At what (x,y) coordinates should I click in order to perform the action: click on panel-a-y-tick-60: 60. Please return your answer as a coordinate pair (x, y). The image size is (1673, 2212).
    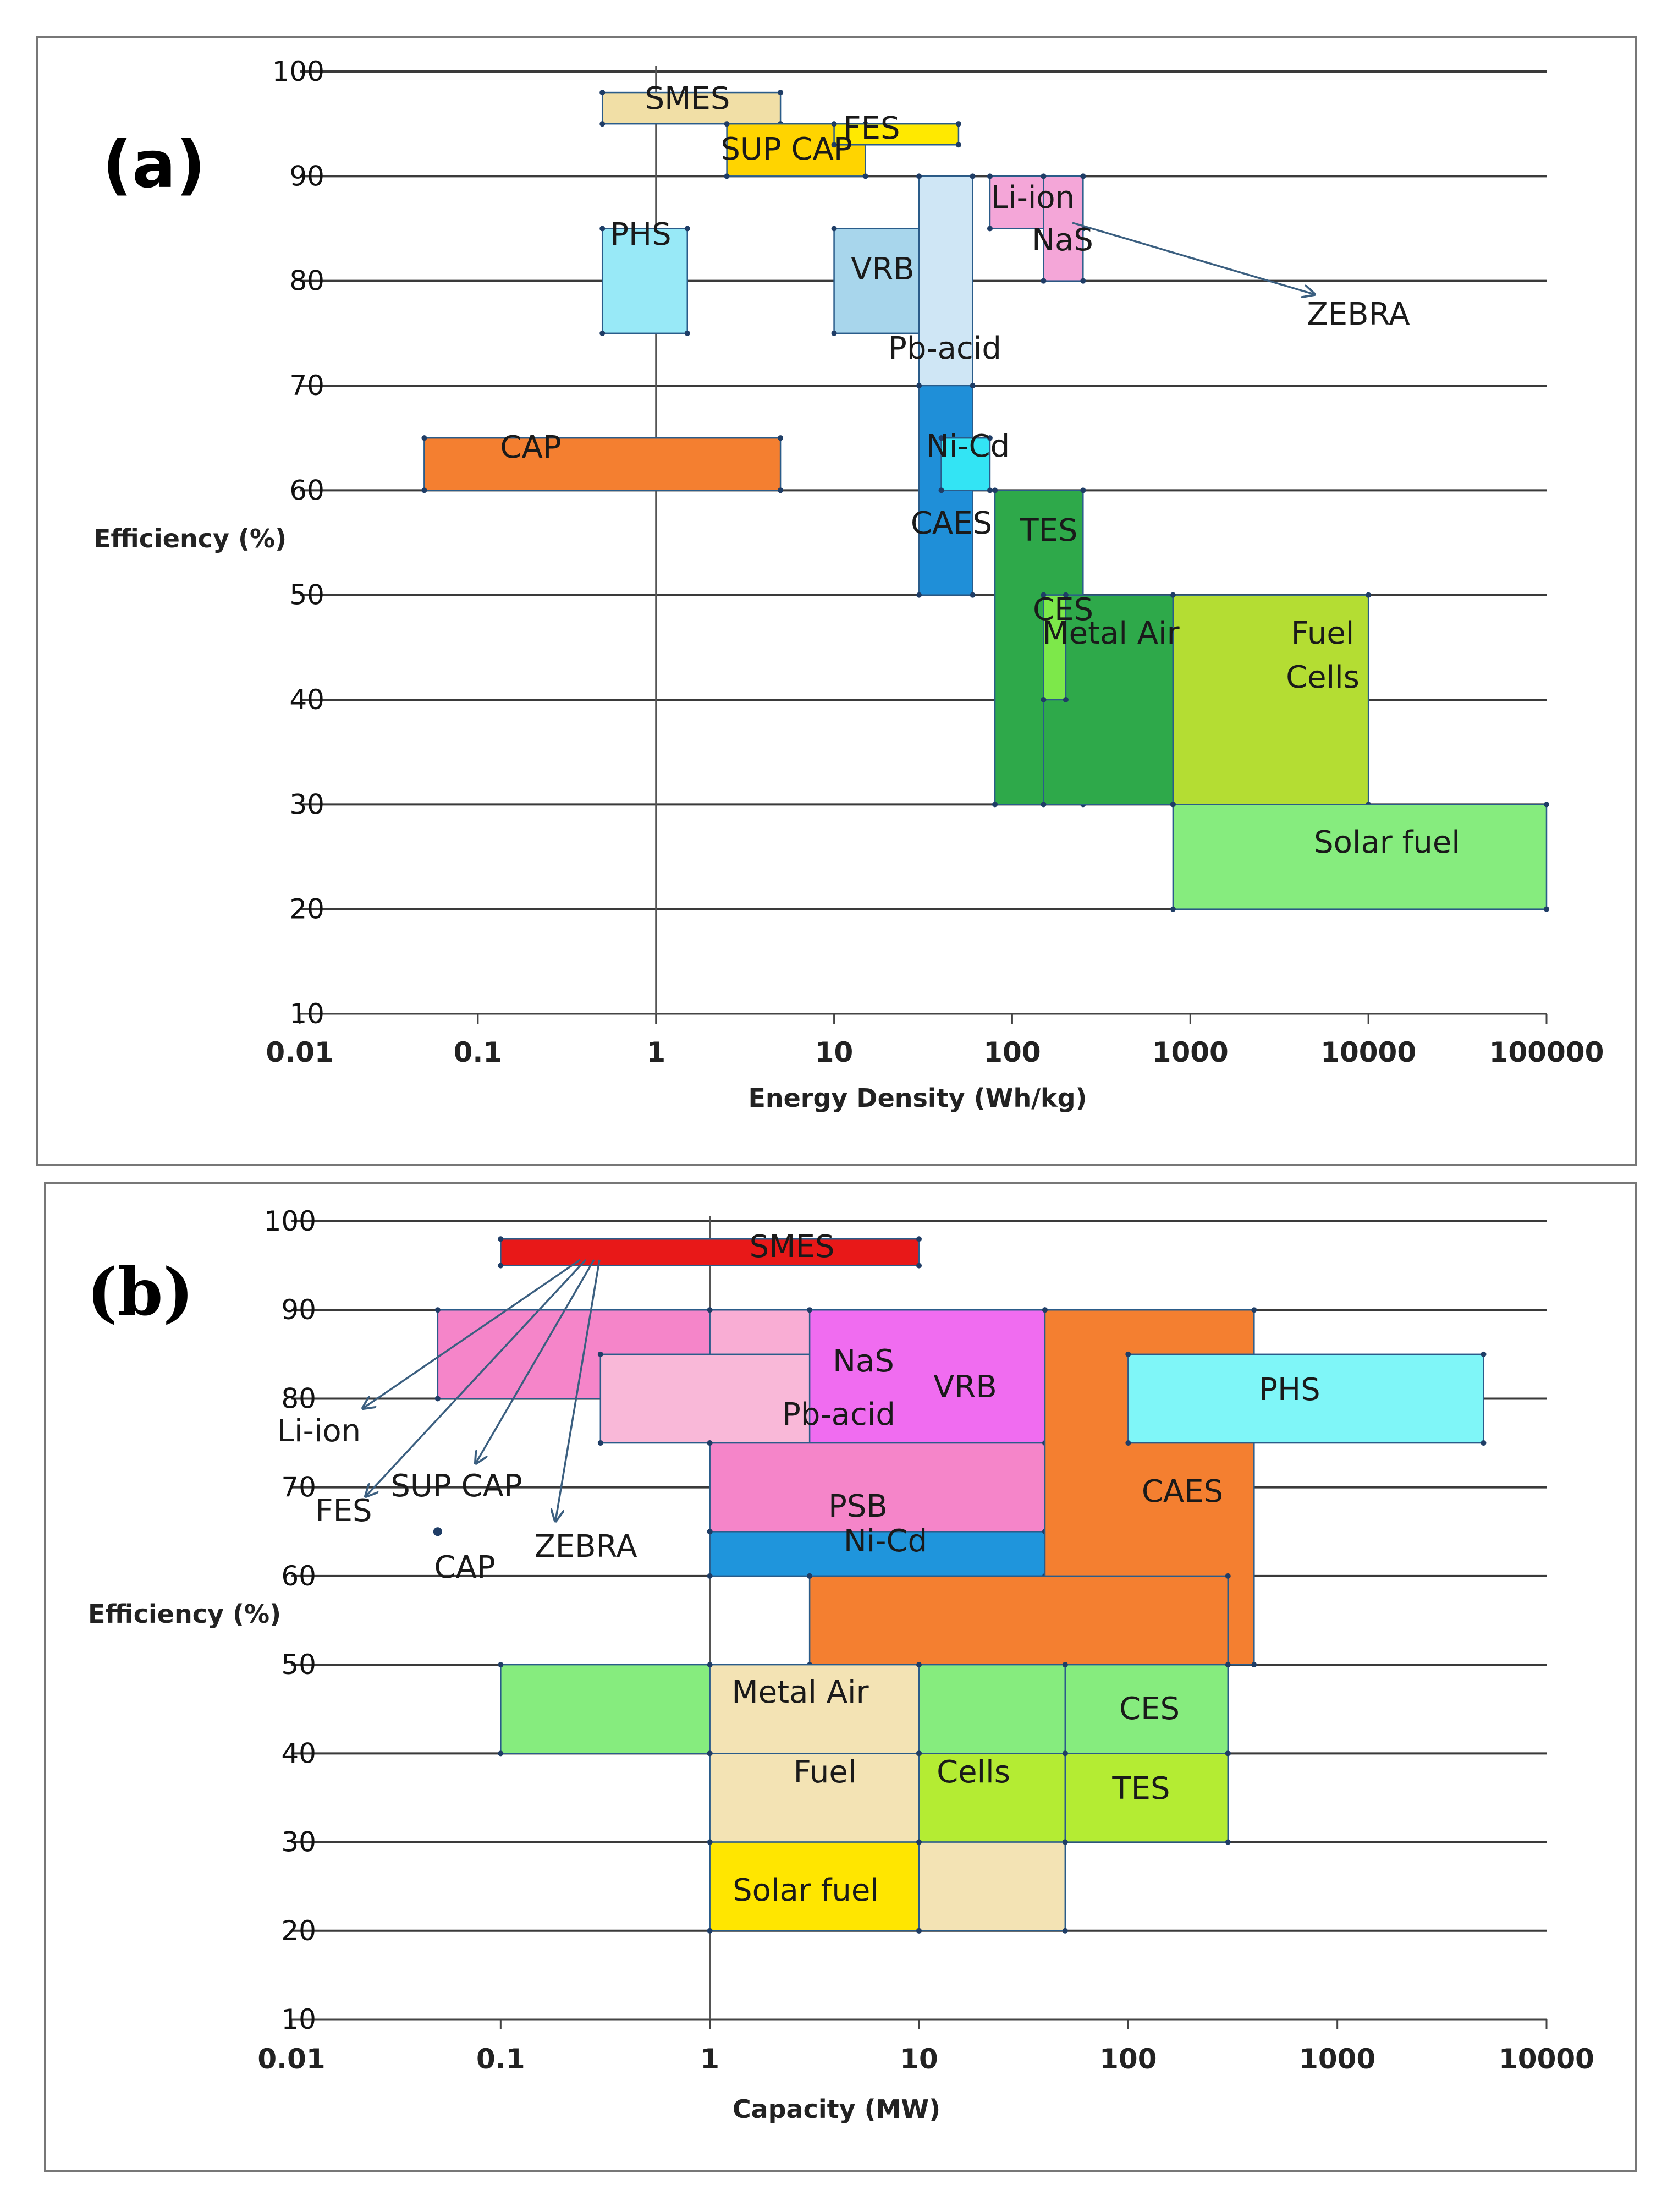
    Looking at the image, I should click on (306, 490).